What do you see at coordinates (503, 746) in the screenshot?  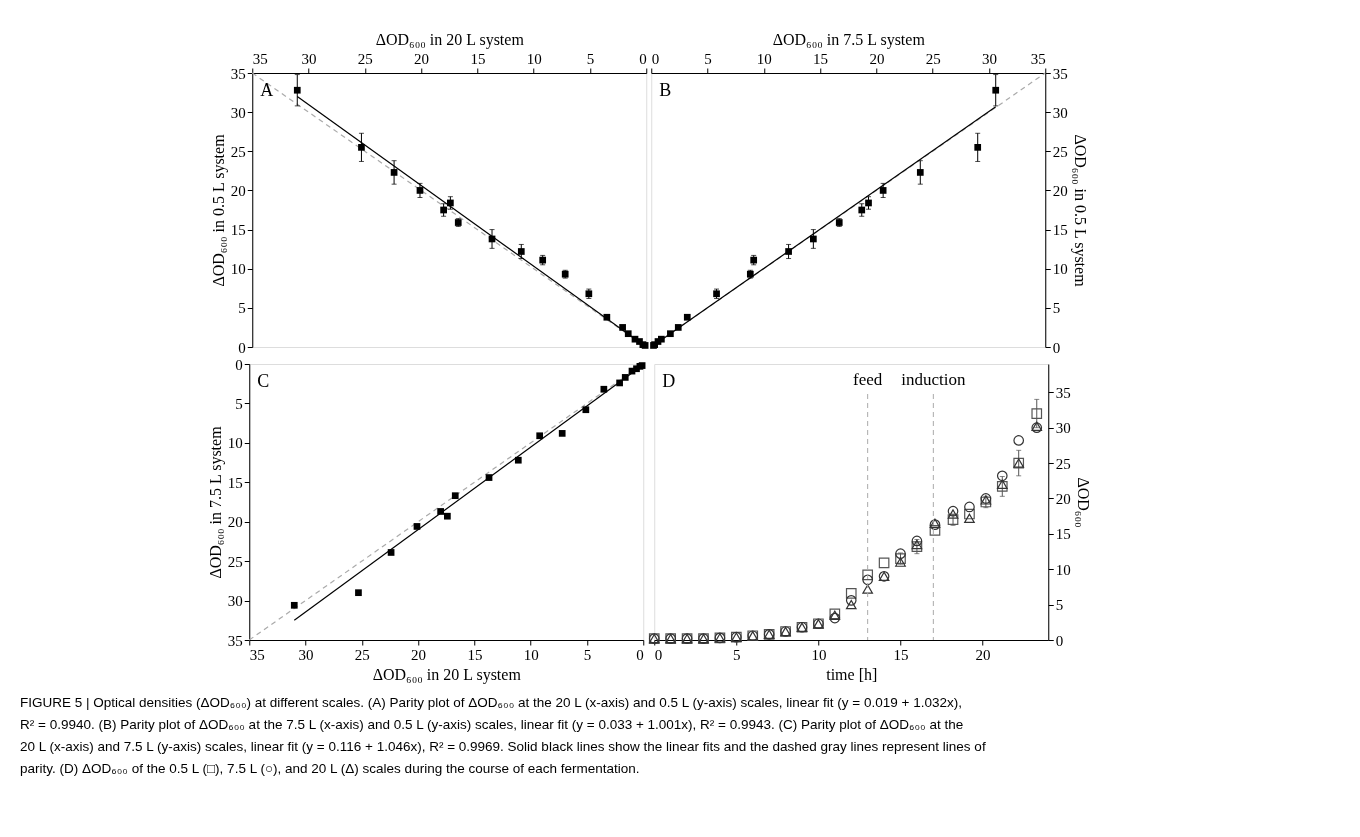 I see `text: 20 L (x-axis) and 7.5 L (y-axis) scales, linear fit (y = 0.116 + 1.046x), R² = 0.9969. Solid black lines show the linear fits and the dashed gray lines represent lines of` at bounding box center [503, 746].